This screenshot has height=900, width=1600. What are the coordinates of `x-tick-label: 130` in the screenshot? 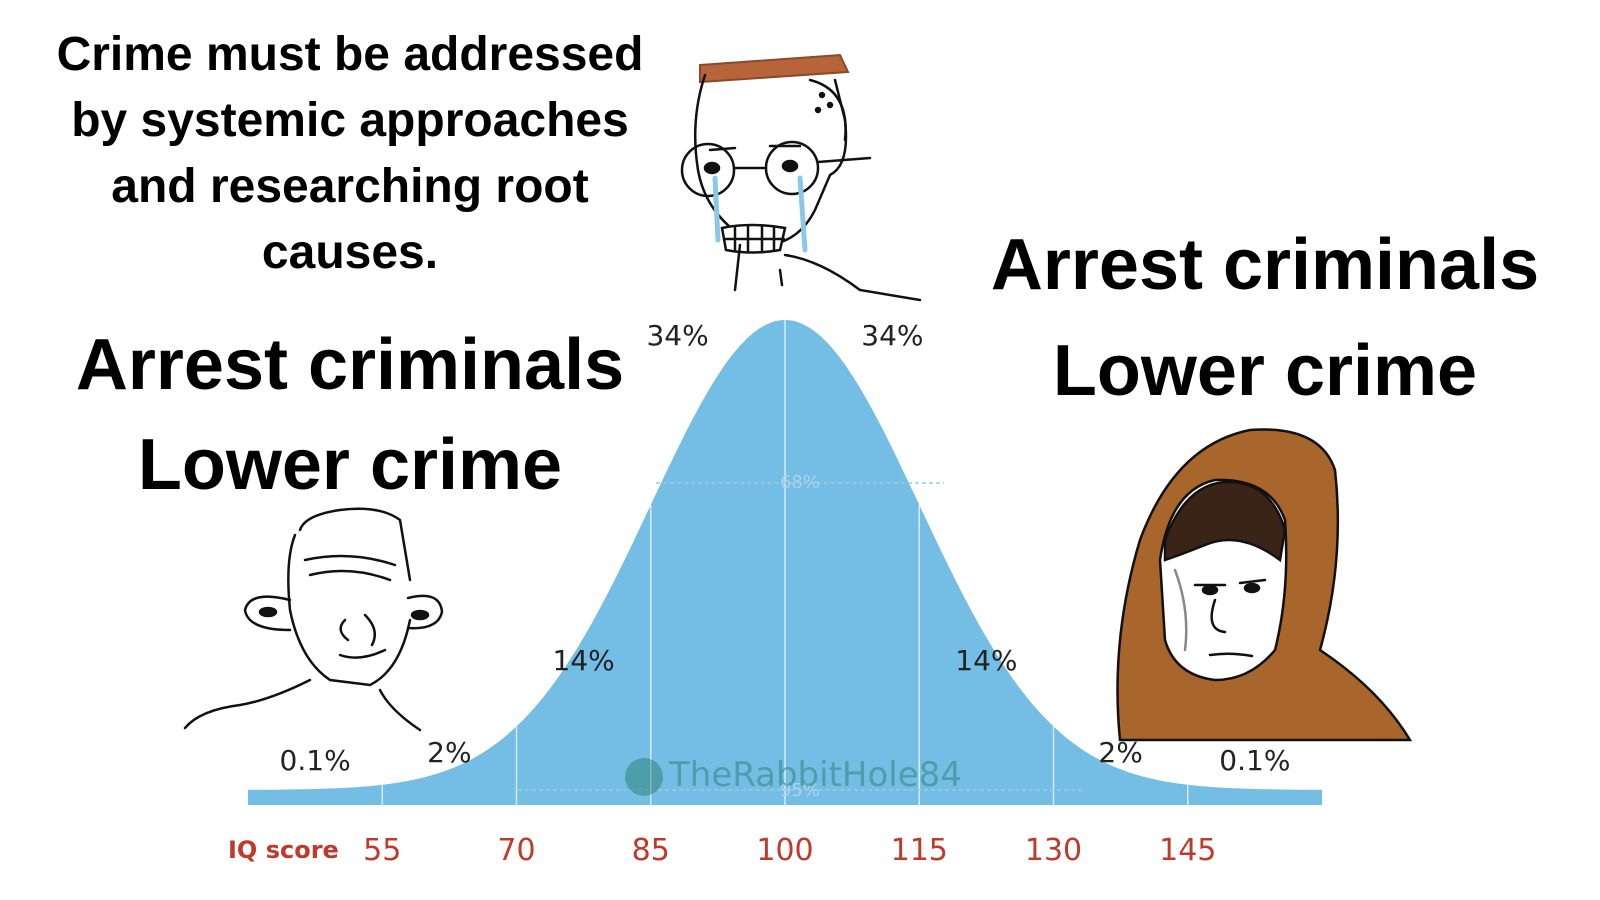 It's located at (1053, 850).